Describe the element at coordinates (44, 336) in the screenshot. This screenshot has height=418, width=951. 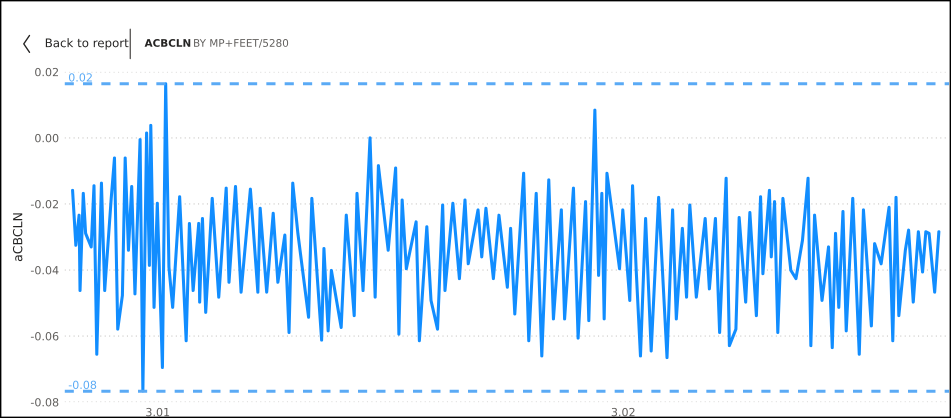
I see `y-tick-label: -0.06` at that location.